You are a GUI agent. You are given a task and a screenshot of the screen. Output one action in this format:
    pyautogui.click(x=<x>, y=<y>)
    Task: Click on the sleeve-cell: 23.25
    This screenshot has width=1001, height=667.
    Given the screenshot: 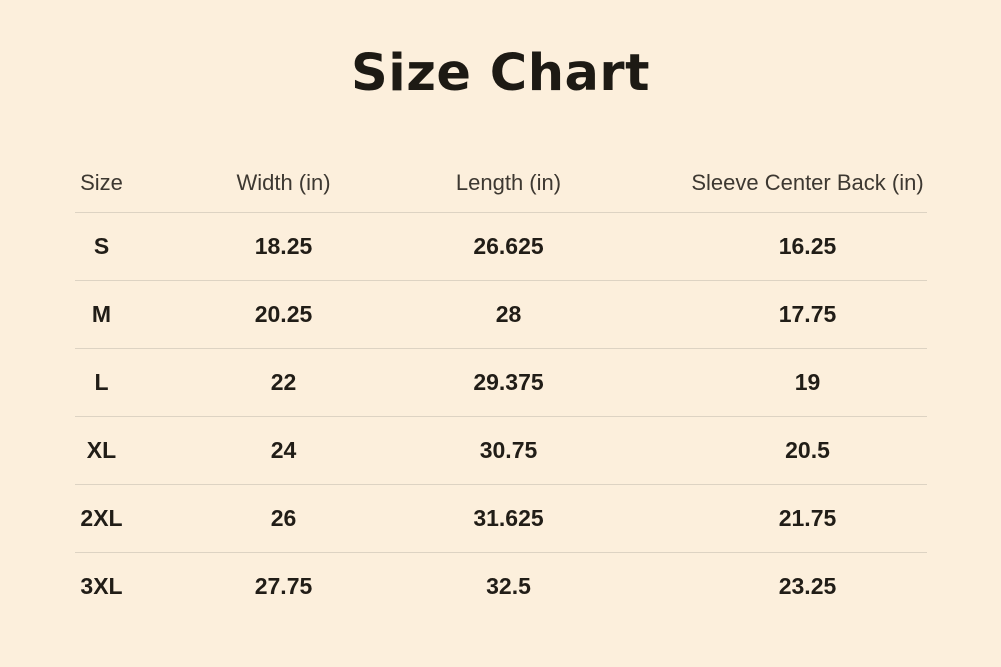 What is the action you would take?
    pyautogui.click(x=807, y=585)
    